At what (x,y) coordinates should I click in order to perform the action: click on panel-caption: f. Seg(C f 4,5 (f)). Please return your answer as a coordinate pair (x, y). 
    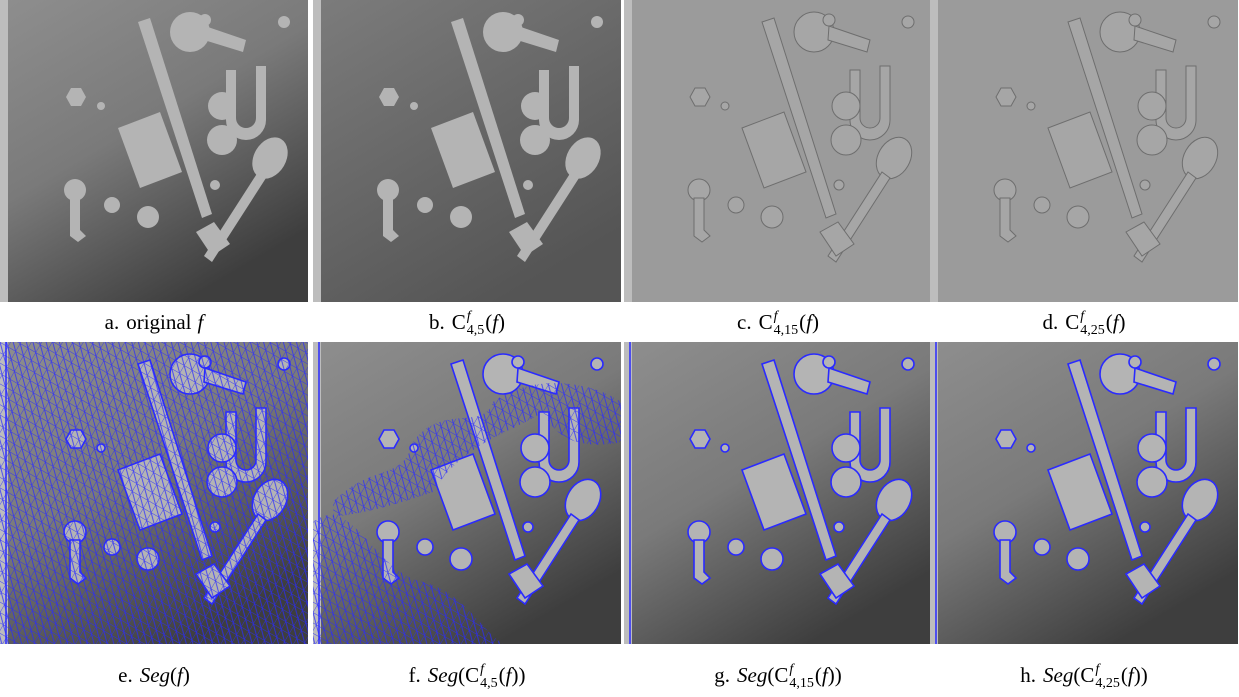
    Looking at the image, I should click on (467, 676).